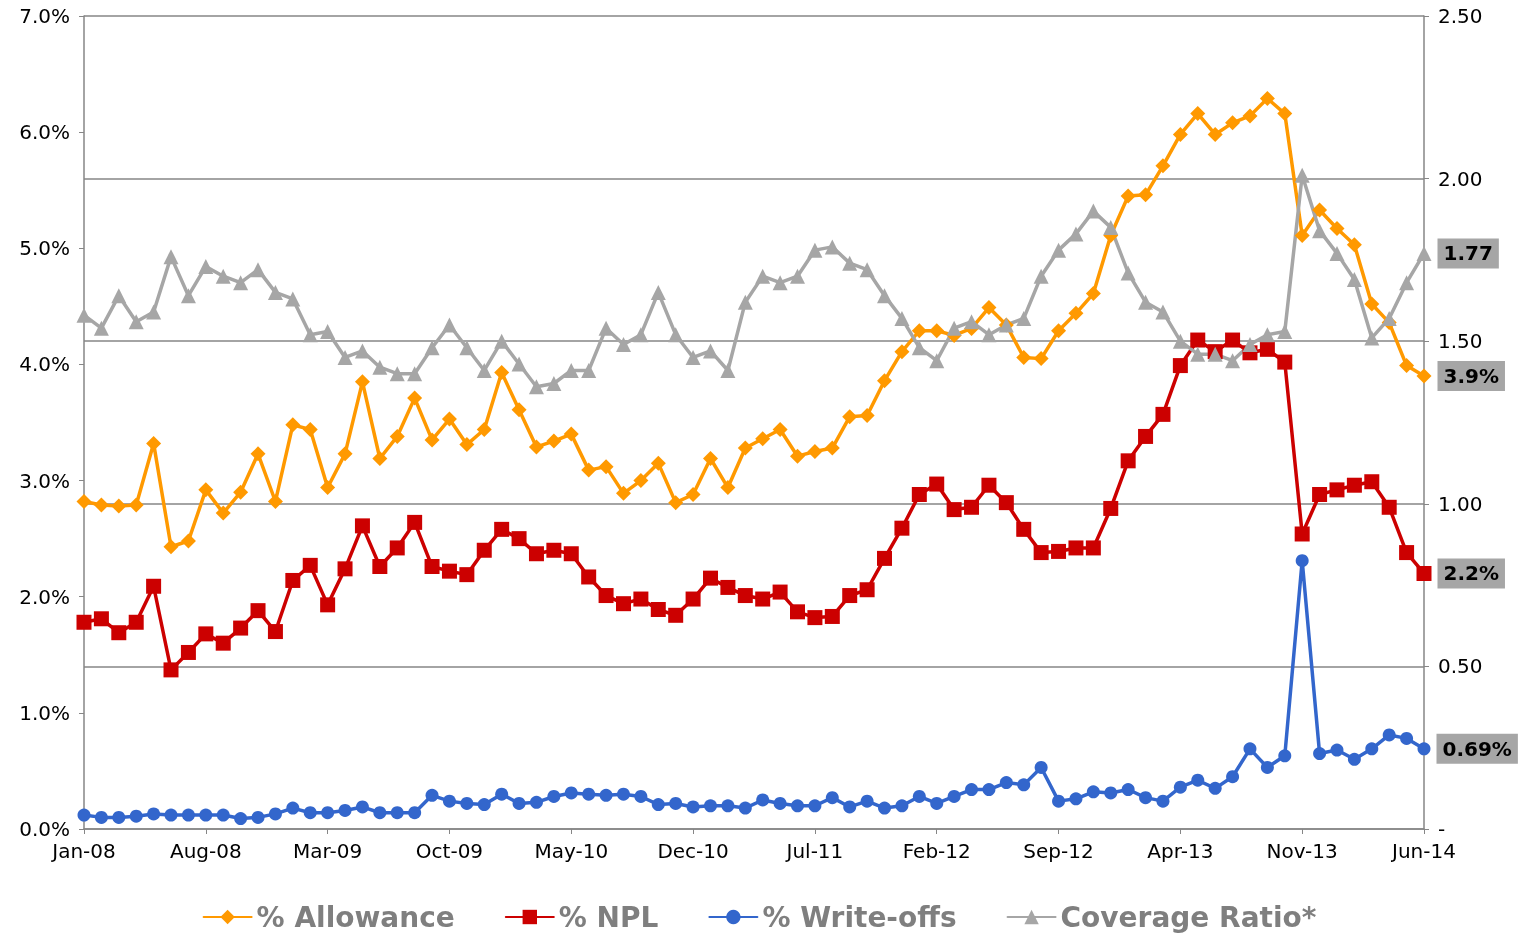 The width and height of the screenshot is (1519, 938). What do you see at coordinates (44, 596) in the screenshot?
I see `y-tick-label: 2.0%` at bounding box center [44, 596].